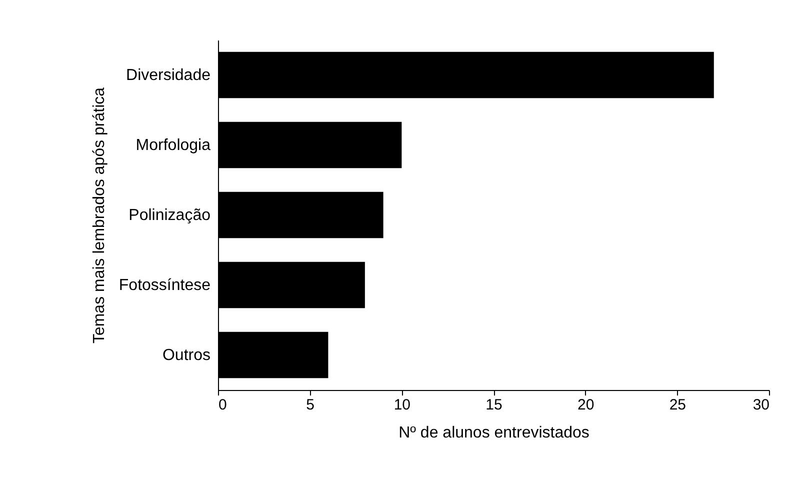  I want to click on y-tick-label: Diversidade, so click(168, 75).